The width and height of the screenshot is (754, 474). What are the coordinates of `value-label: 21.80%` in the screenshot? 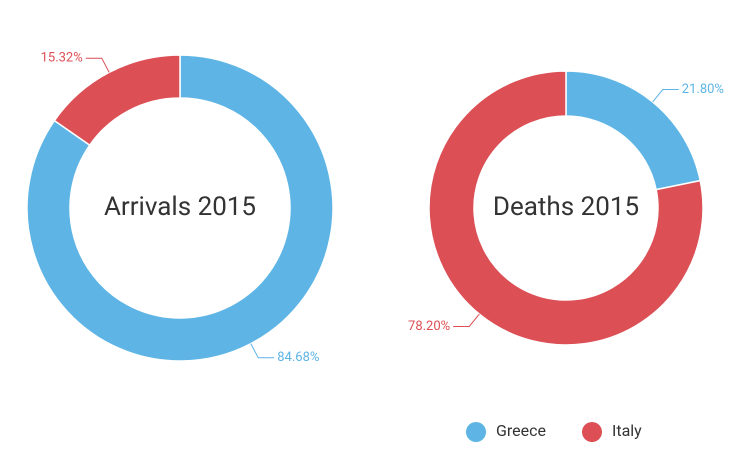 It's located at (703, 89).